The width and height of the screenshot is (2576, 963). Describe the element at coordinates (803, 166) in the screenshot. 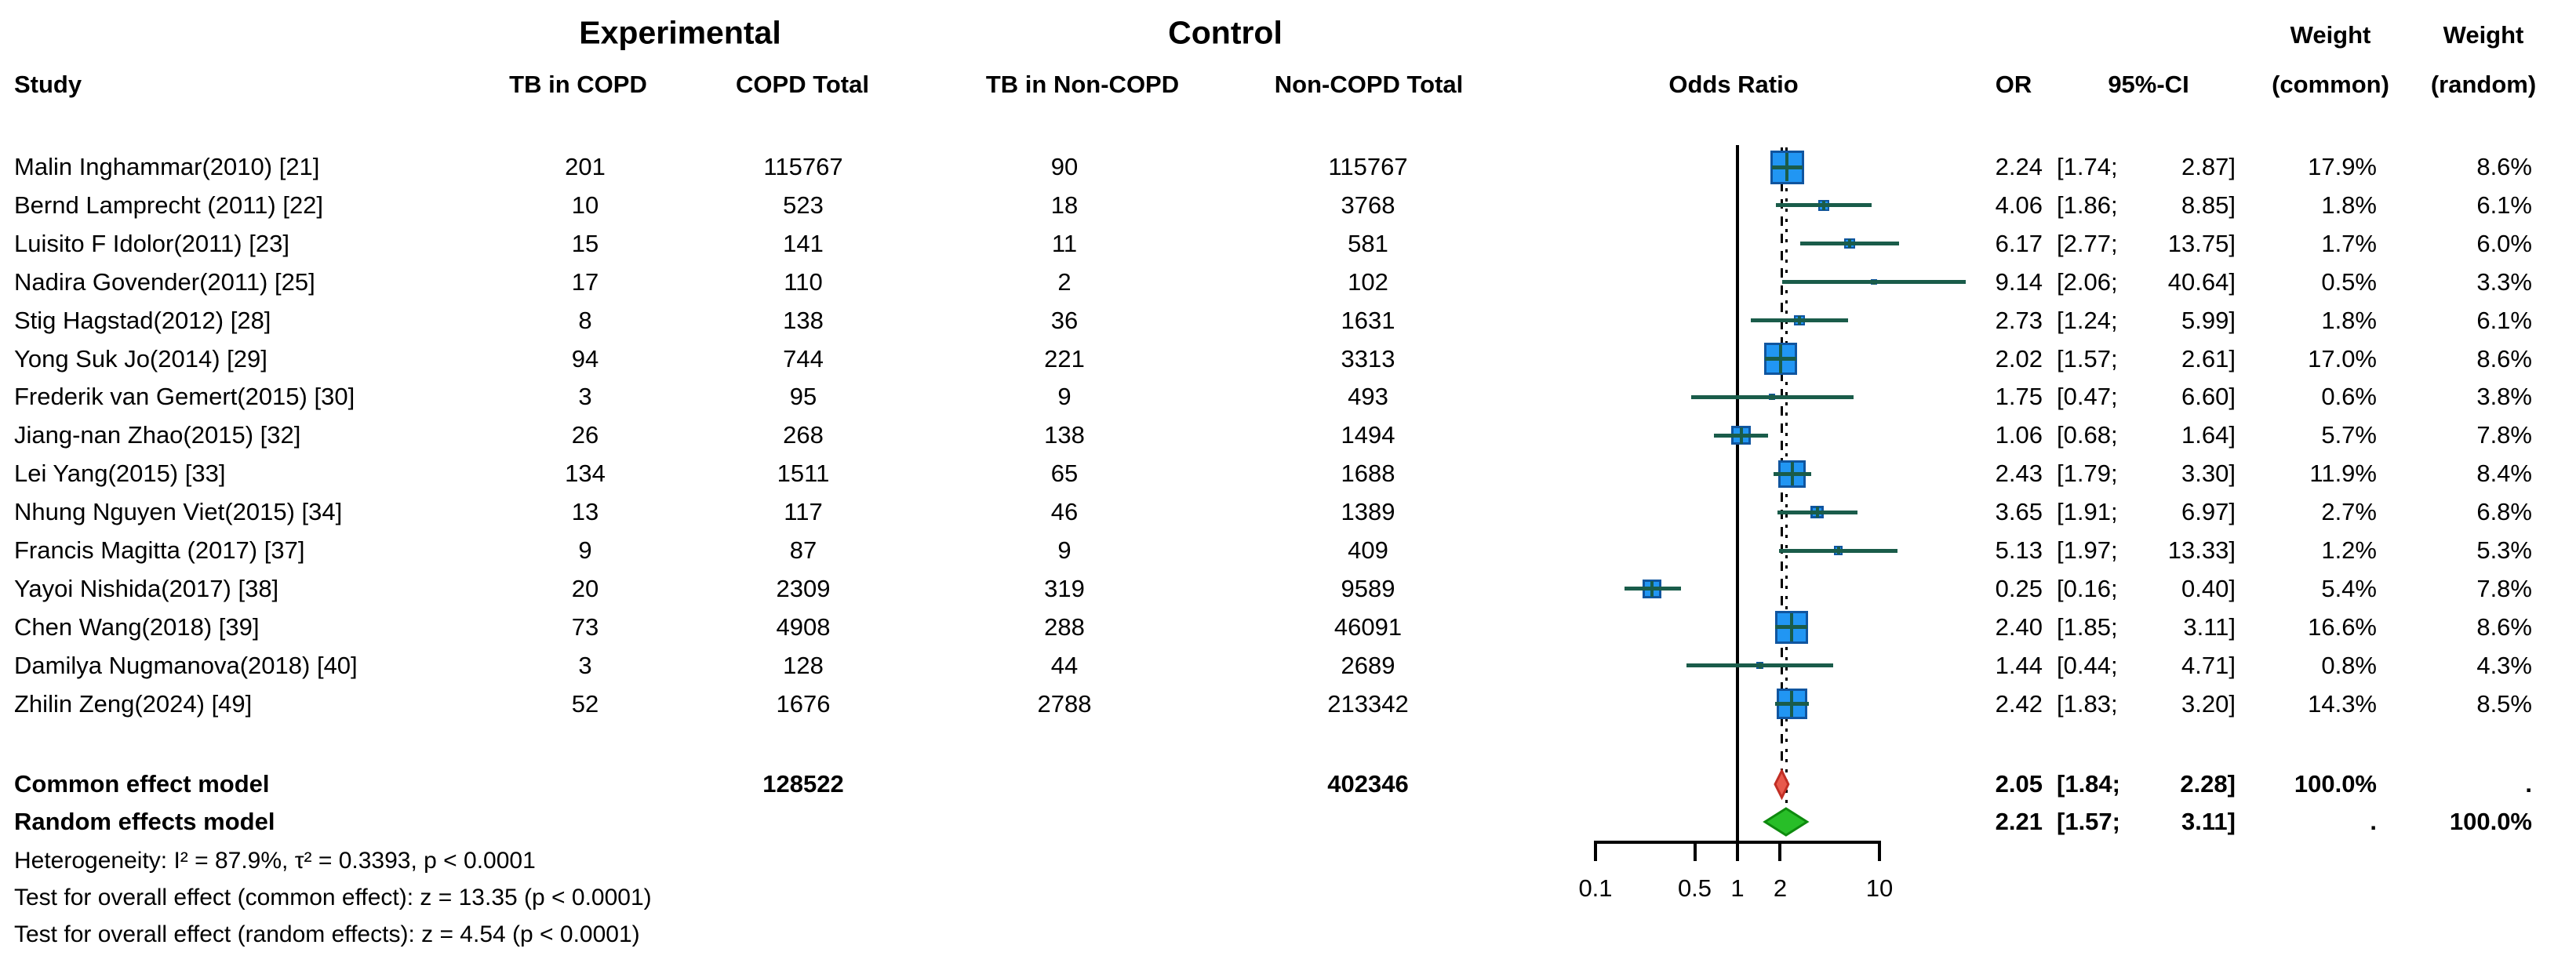

I see `copd-total-value: 115767` at that location.